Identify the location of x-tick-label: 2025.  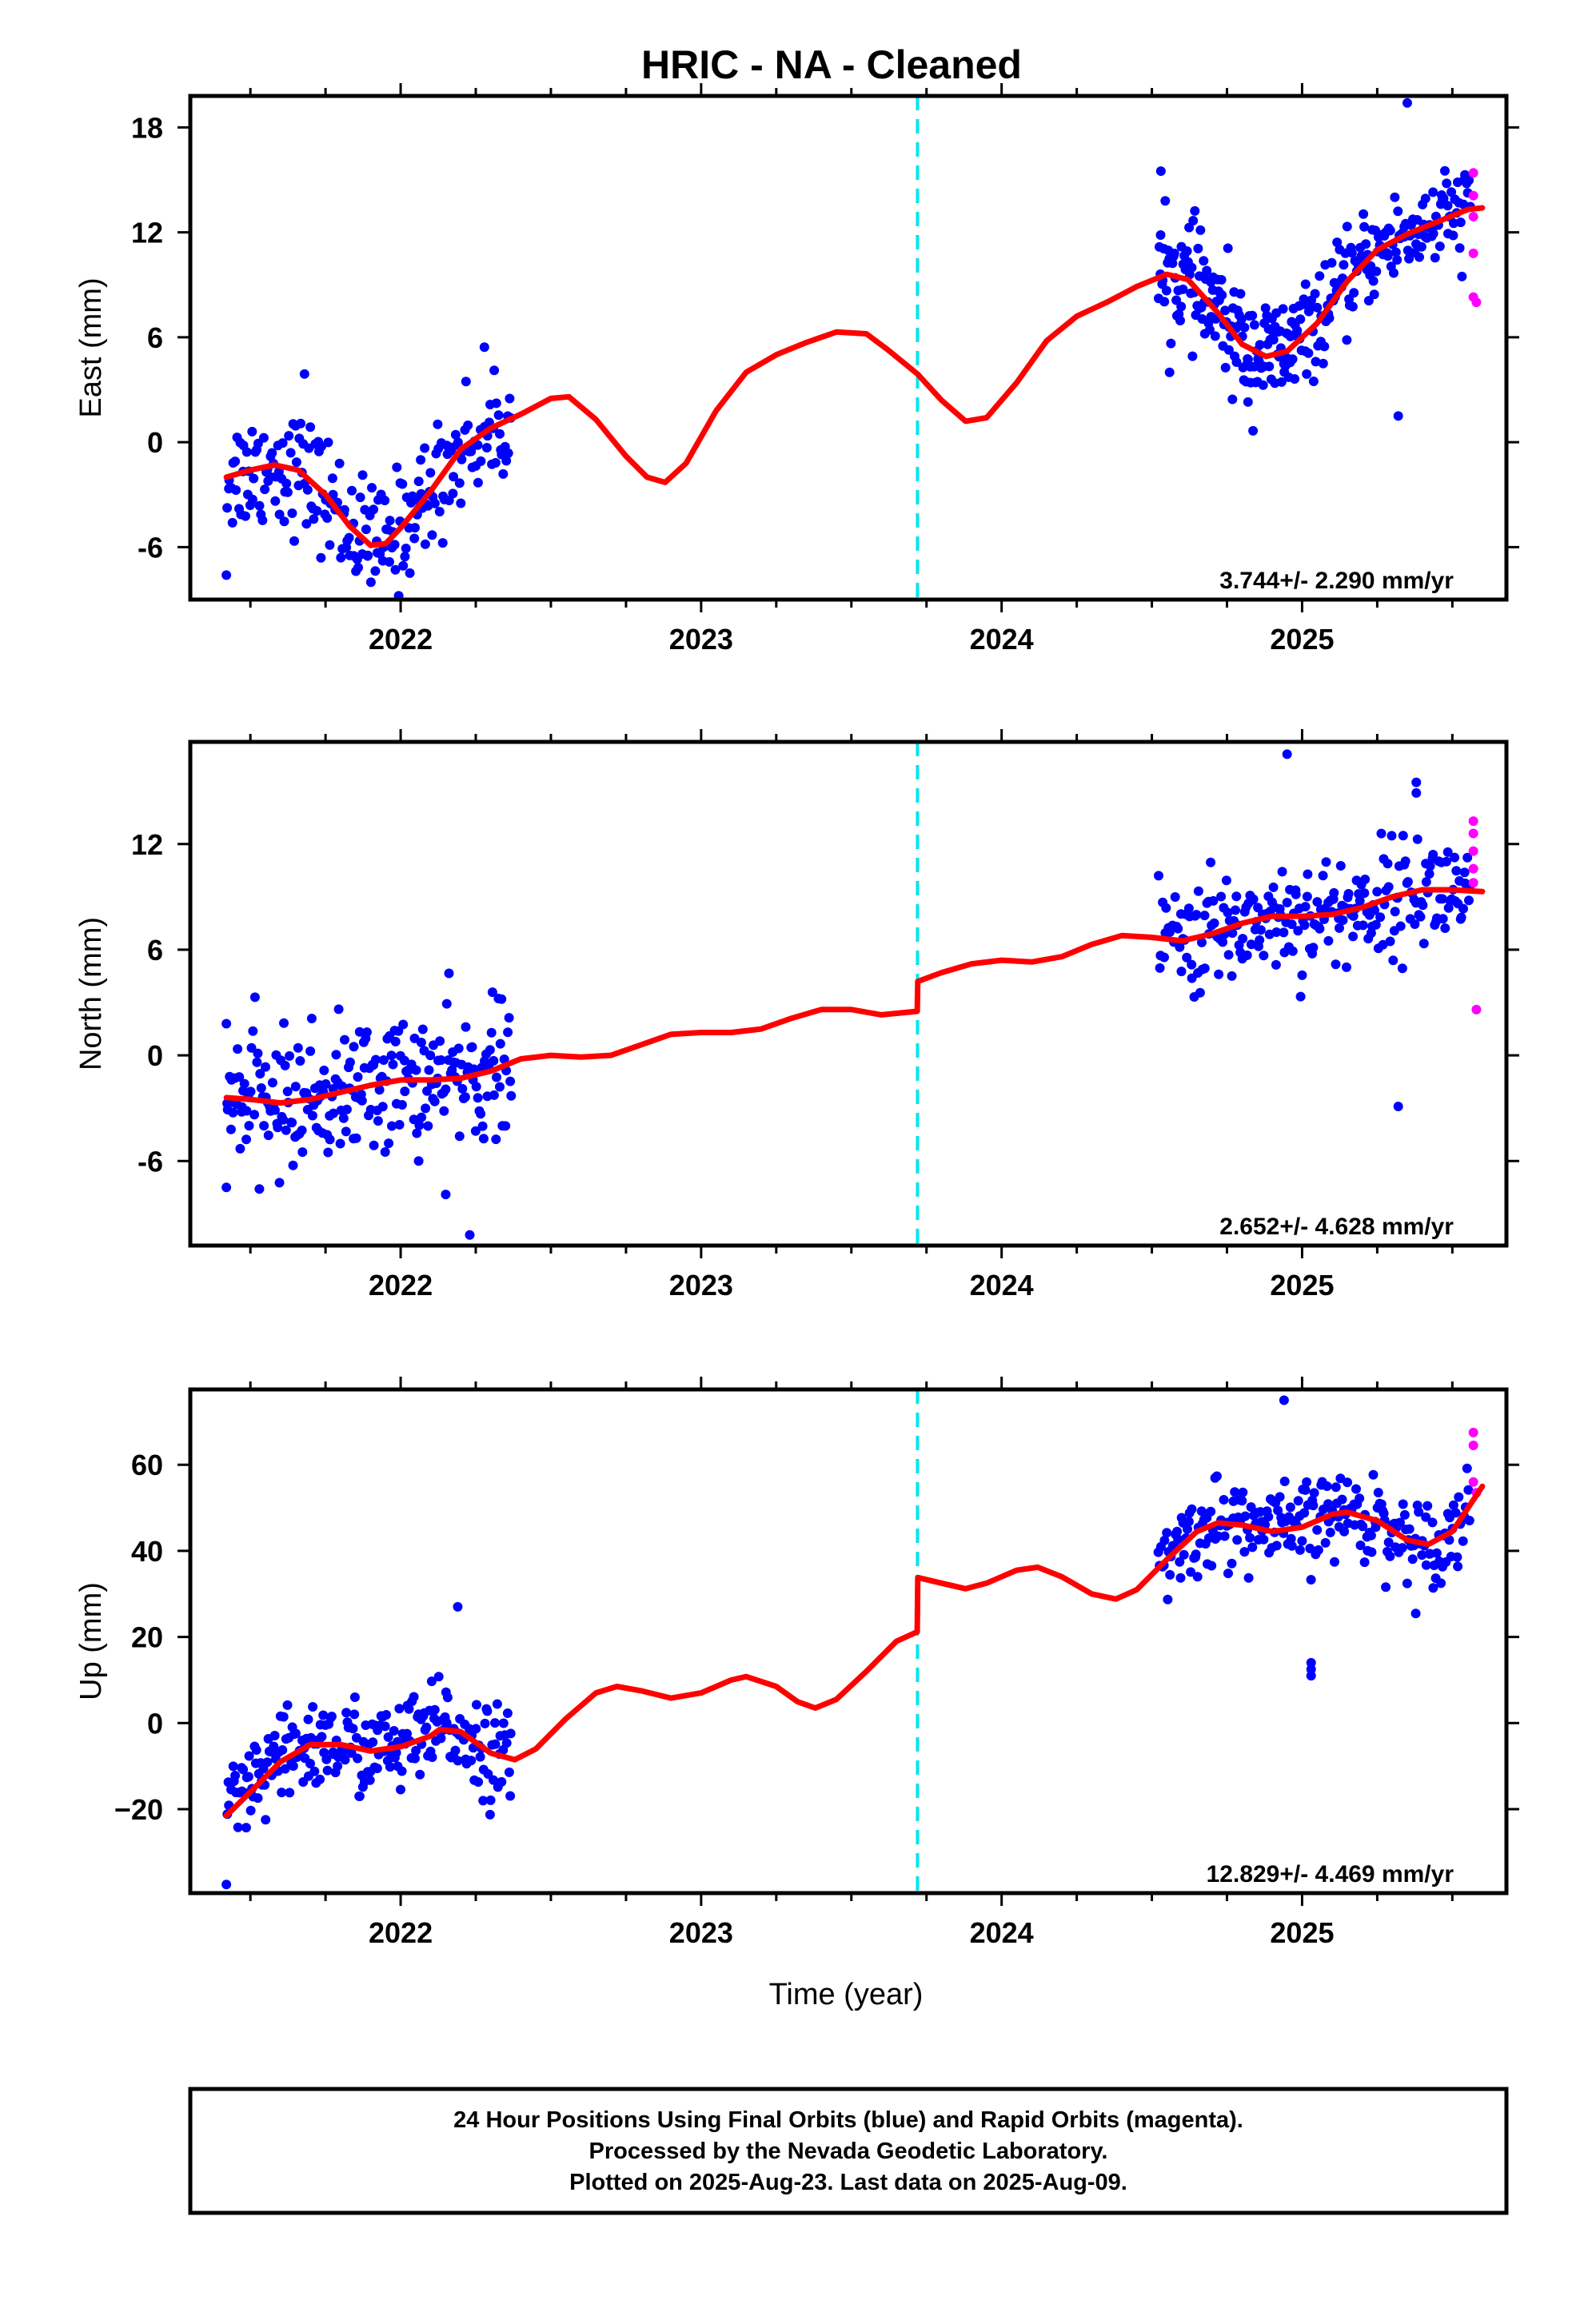
(1302, 1932).